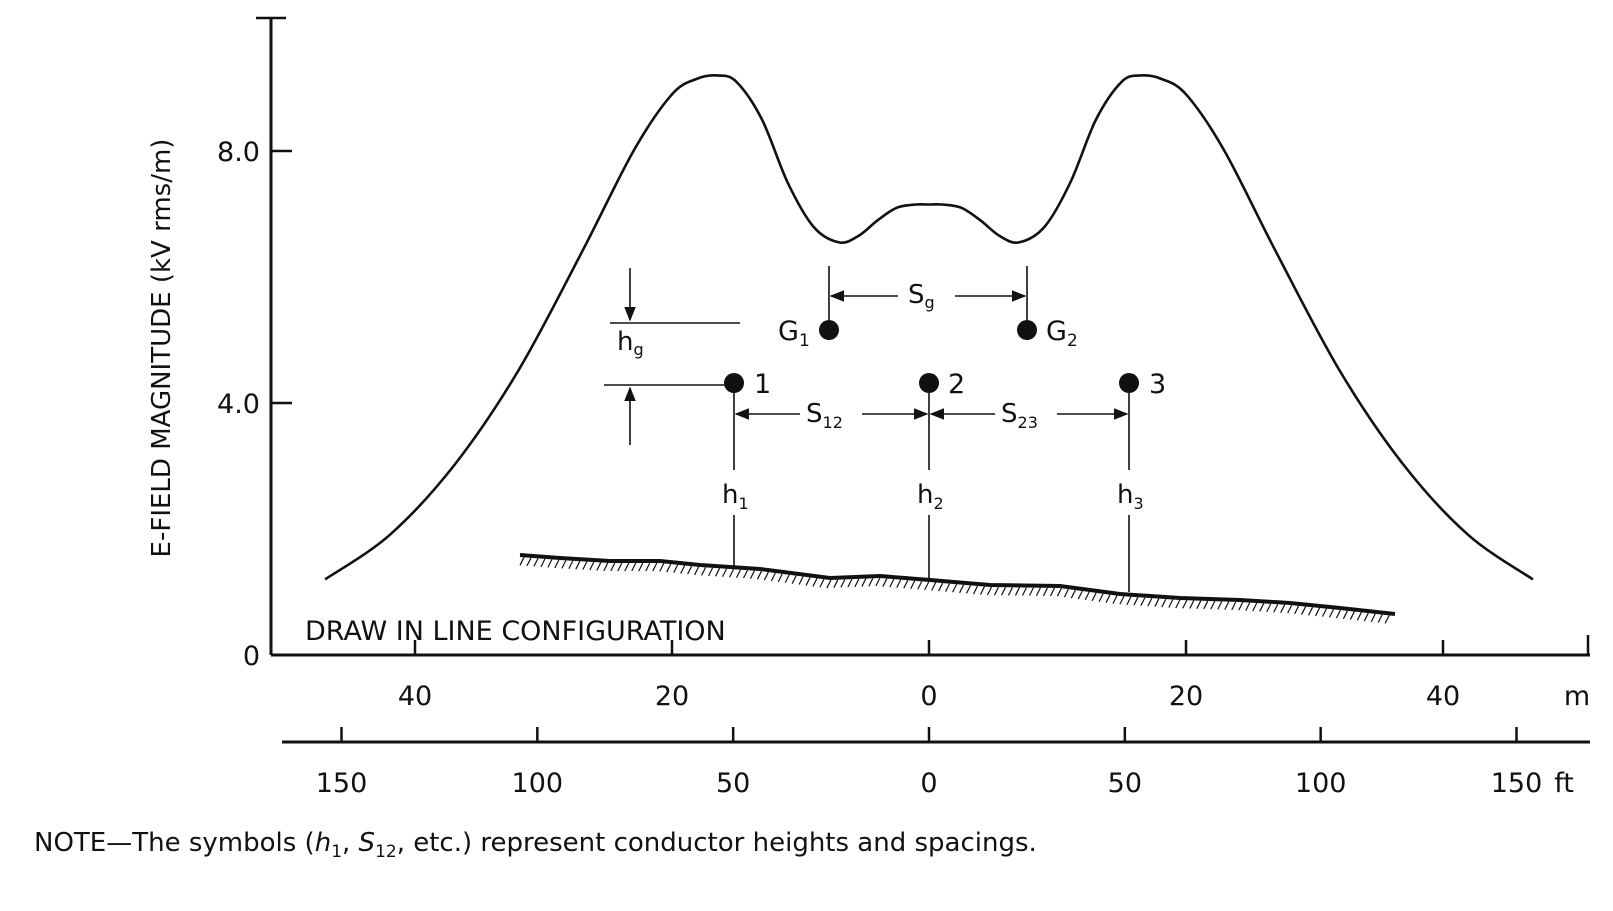  I want to click on ground-wire-g1: G1, so click(808, 333).